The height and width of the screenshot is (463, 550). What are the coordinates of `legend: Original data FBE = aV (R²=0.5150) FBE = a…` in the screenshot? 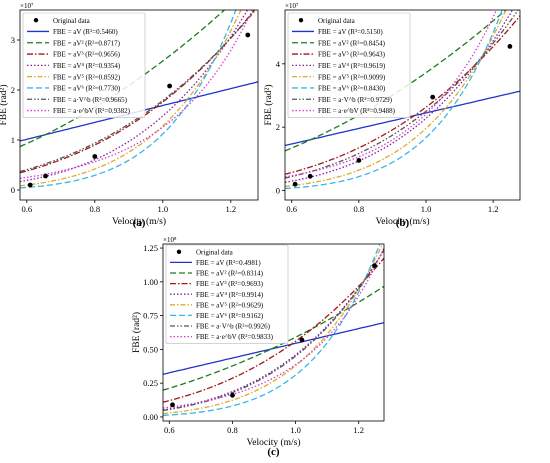 It's located at (349, 65).